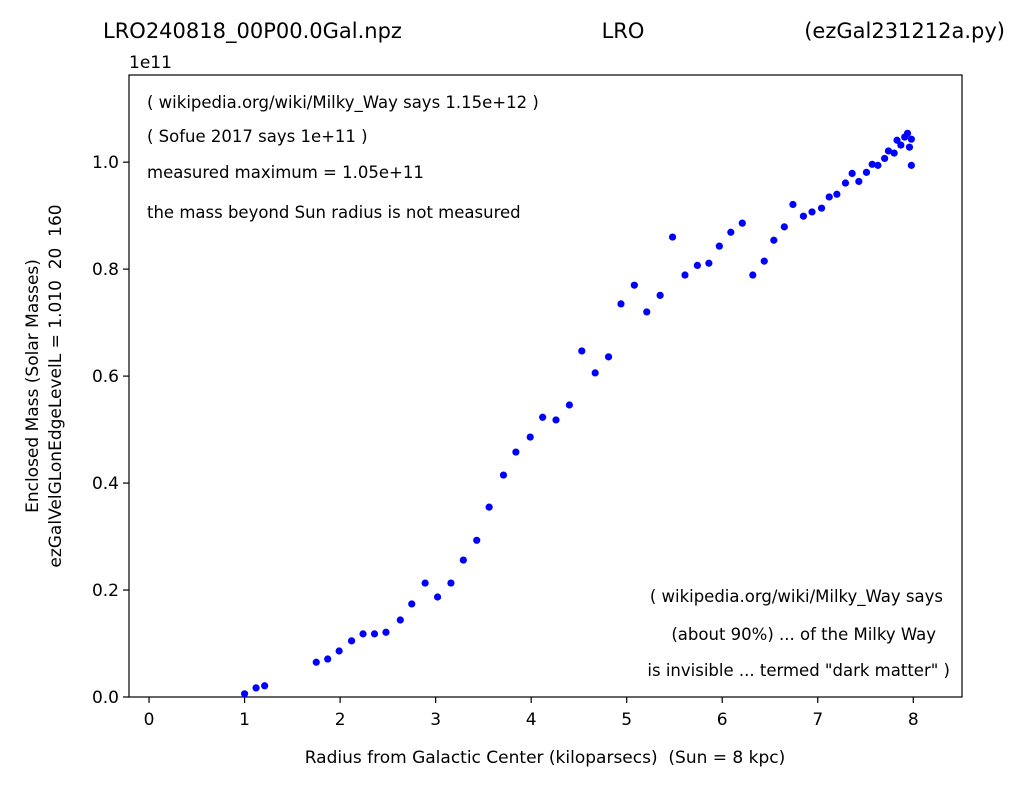  Describe the element at coordinates (150, 63) in the screenshot. I see `y-offset-label: 1e11` at that location.